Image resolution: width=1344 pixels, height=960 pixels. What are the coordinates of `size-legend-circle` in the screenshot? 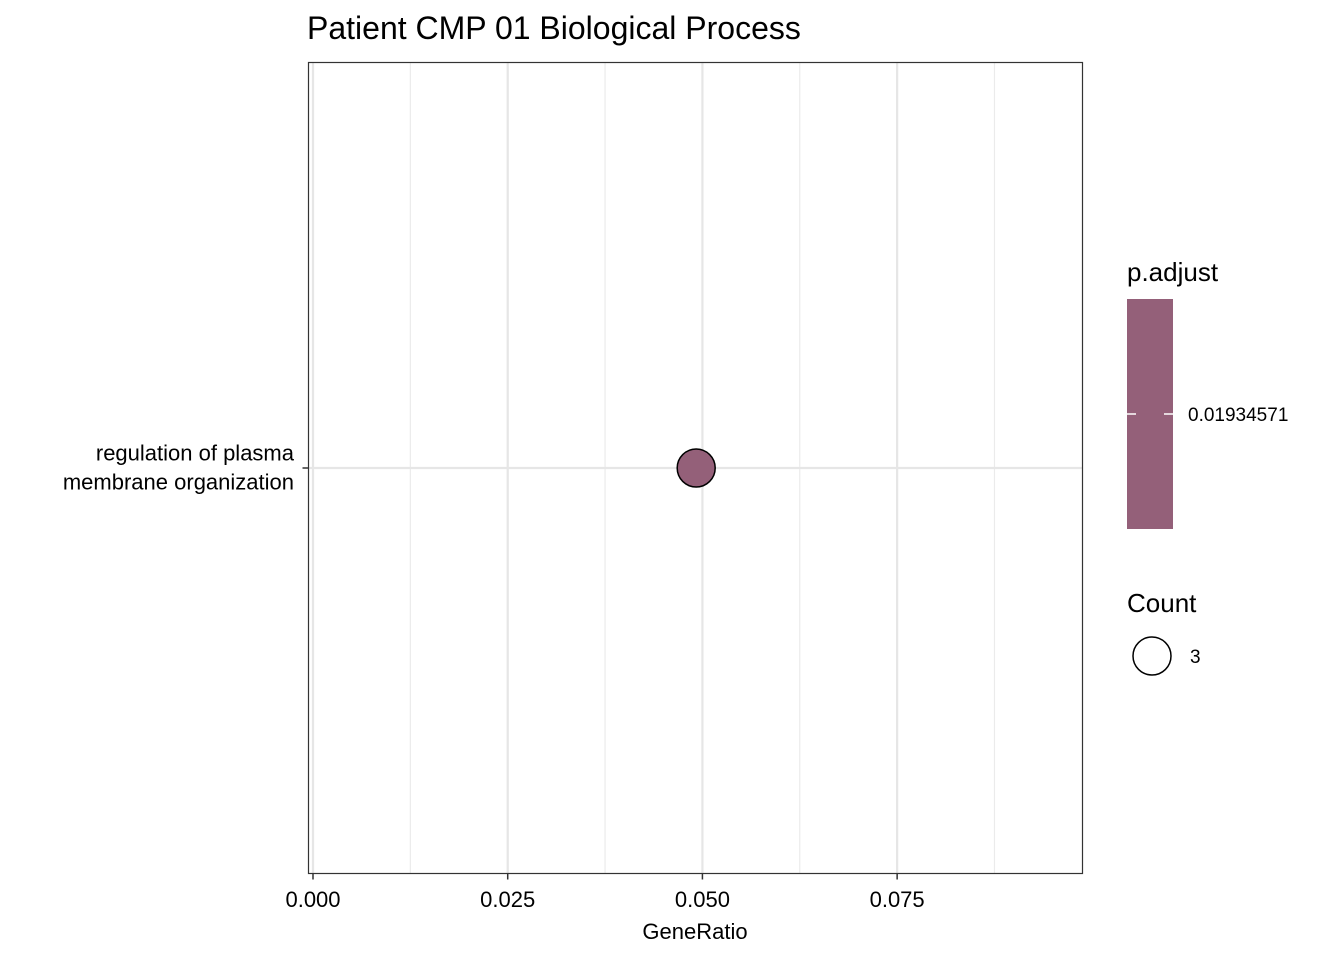 It's located at (1152, 656).